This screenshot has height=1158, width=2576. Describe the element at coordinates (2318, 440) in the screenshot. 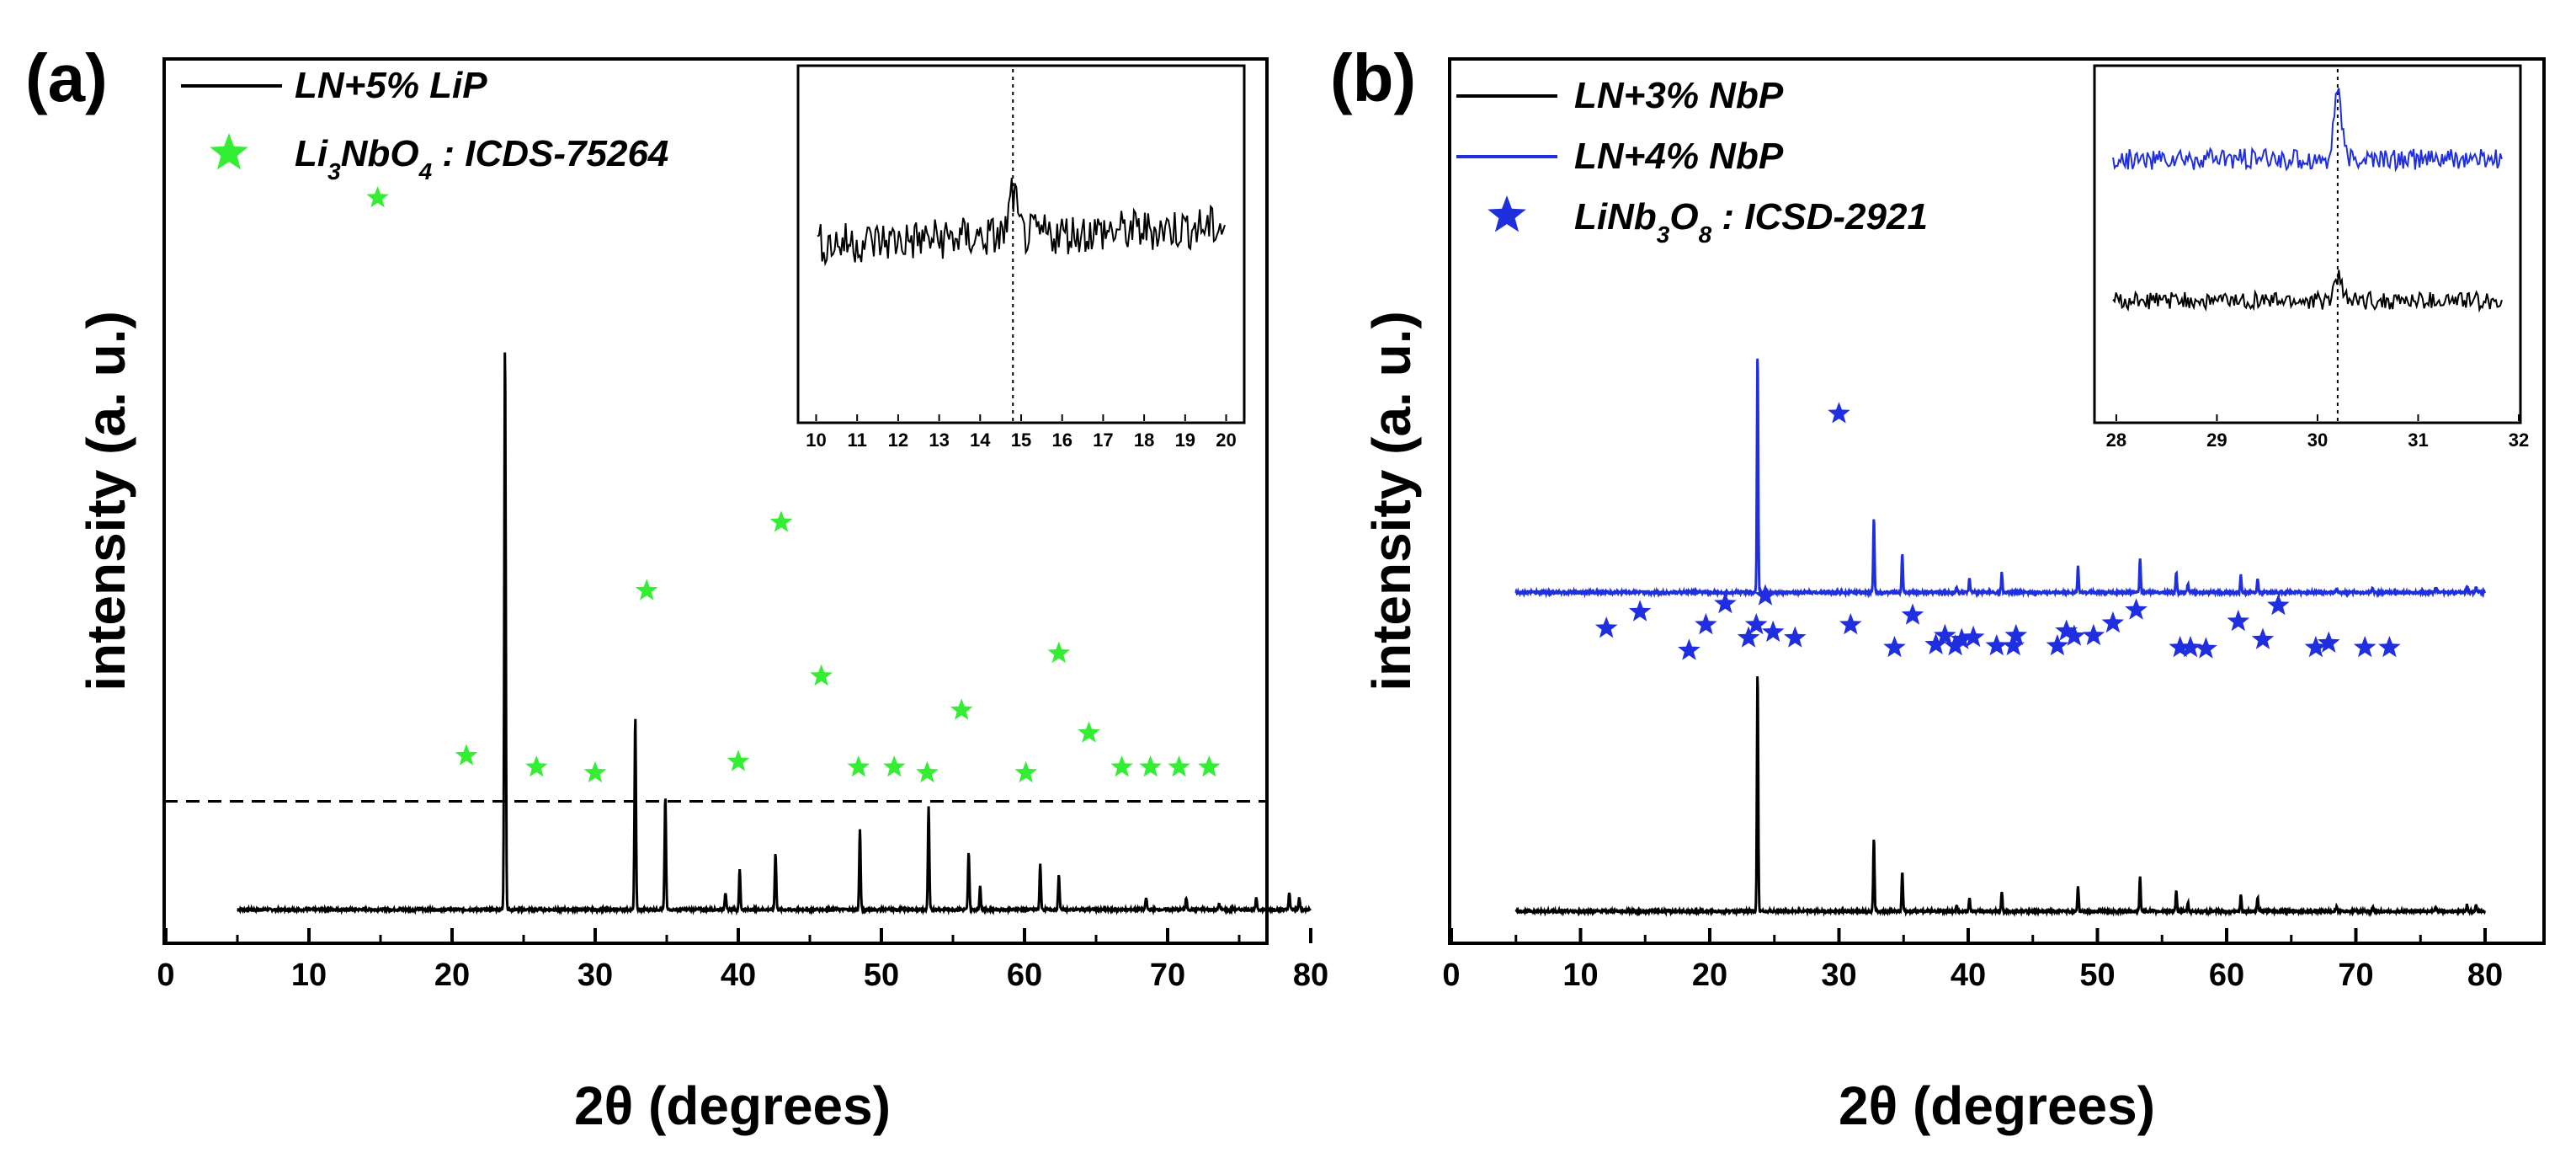

I see `inset-x-tick-label-30: 30` at that location.